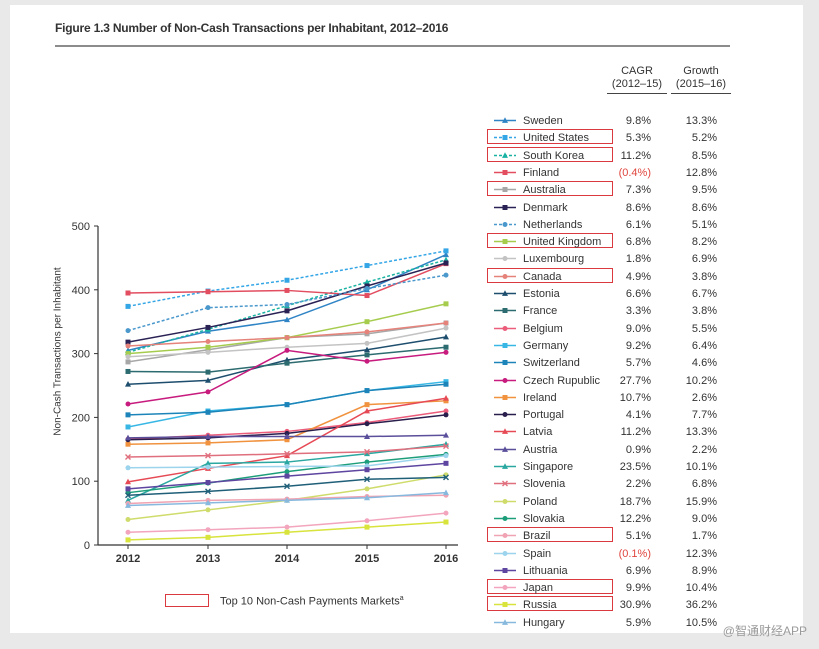 The width and height of the screenshot is (819, 649). Describe the element at coordinates (542, 276) in the screenshot. I see `legend-label: Canada` at that location.